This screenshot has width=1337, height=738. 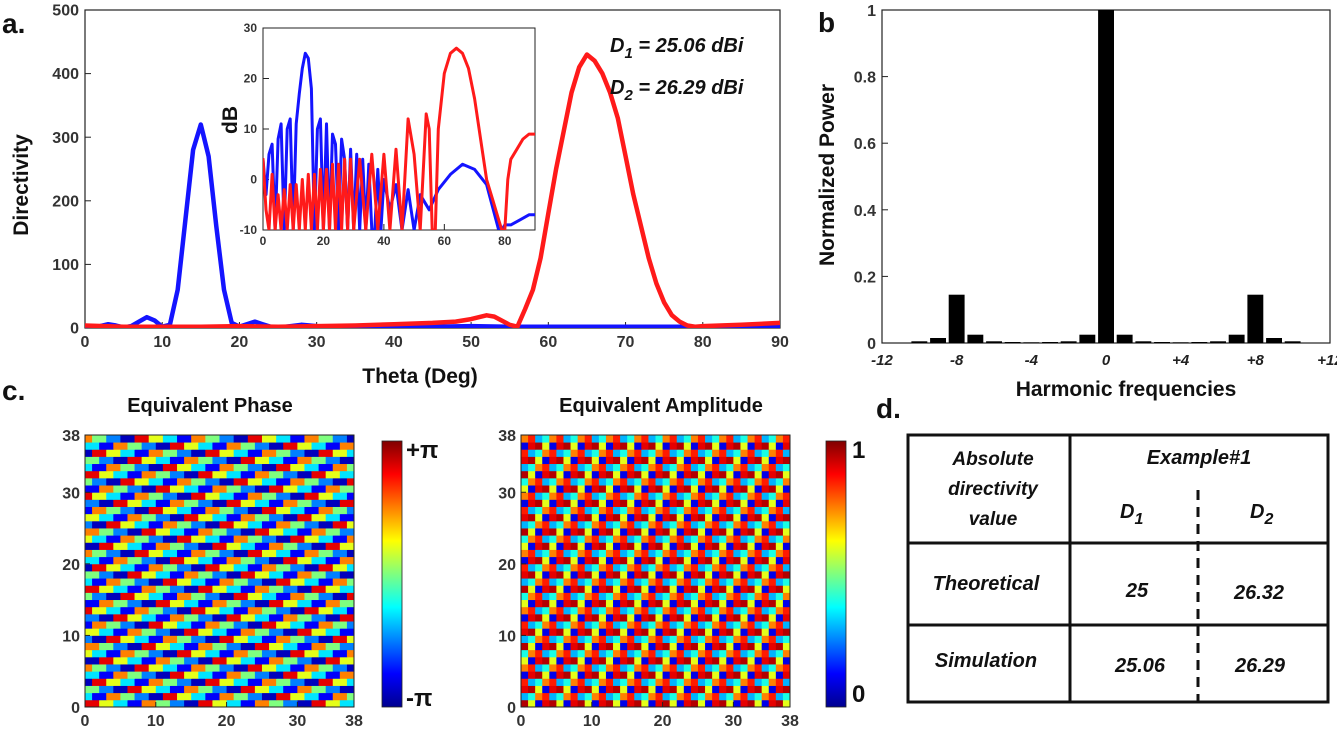 I want to click on bar, so click(x=1087, y=338).